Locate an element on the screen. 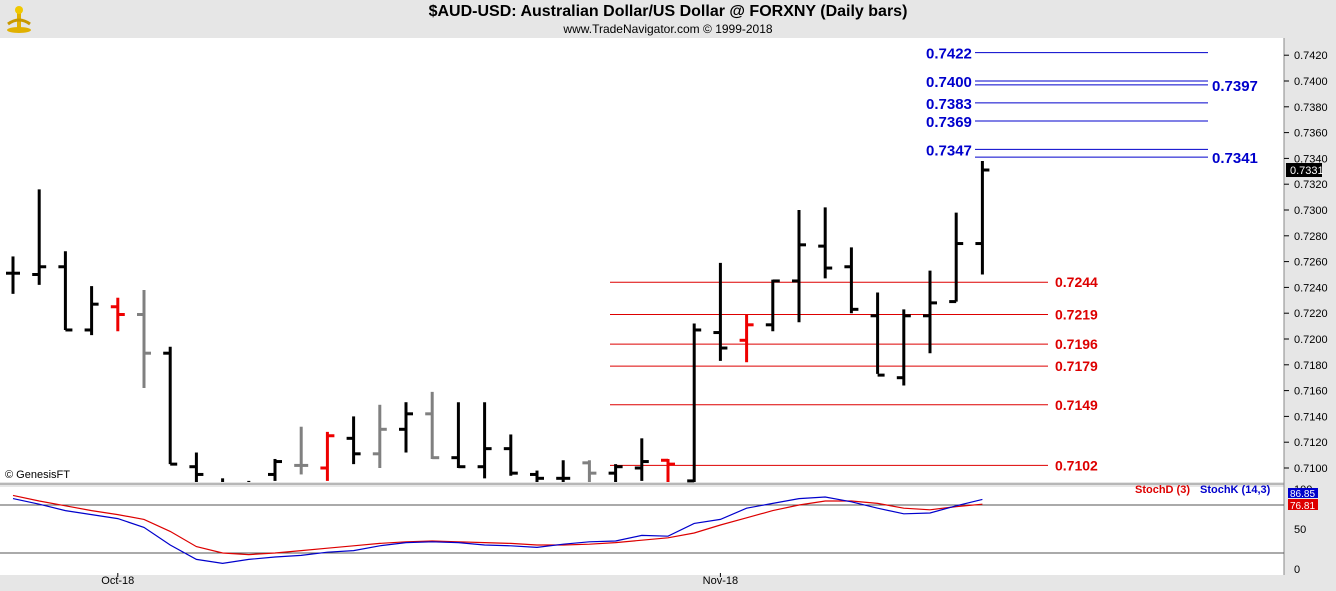  stochd-line is located at coordinates (497, 525).